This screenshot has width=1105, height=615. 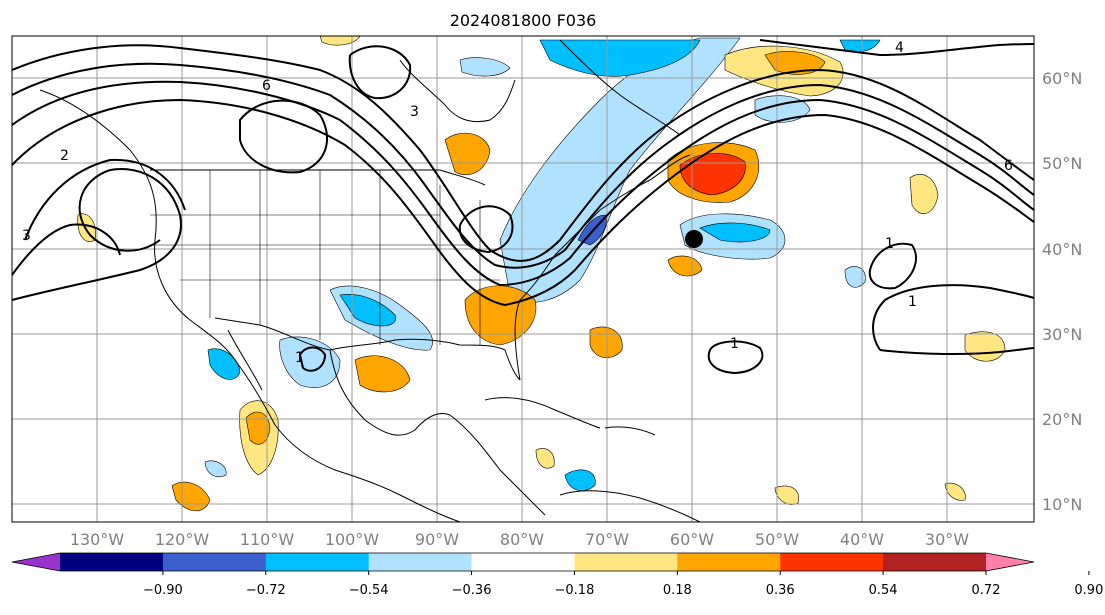 What do you see at coordinates (369, 590) in the screenshot?
I see `colorbar-tick-label: −0.54` at bounding box center [369, 590].